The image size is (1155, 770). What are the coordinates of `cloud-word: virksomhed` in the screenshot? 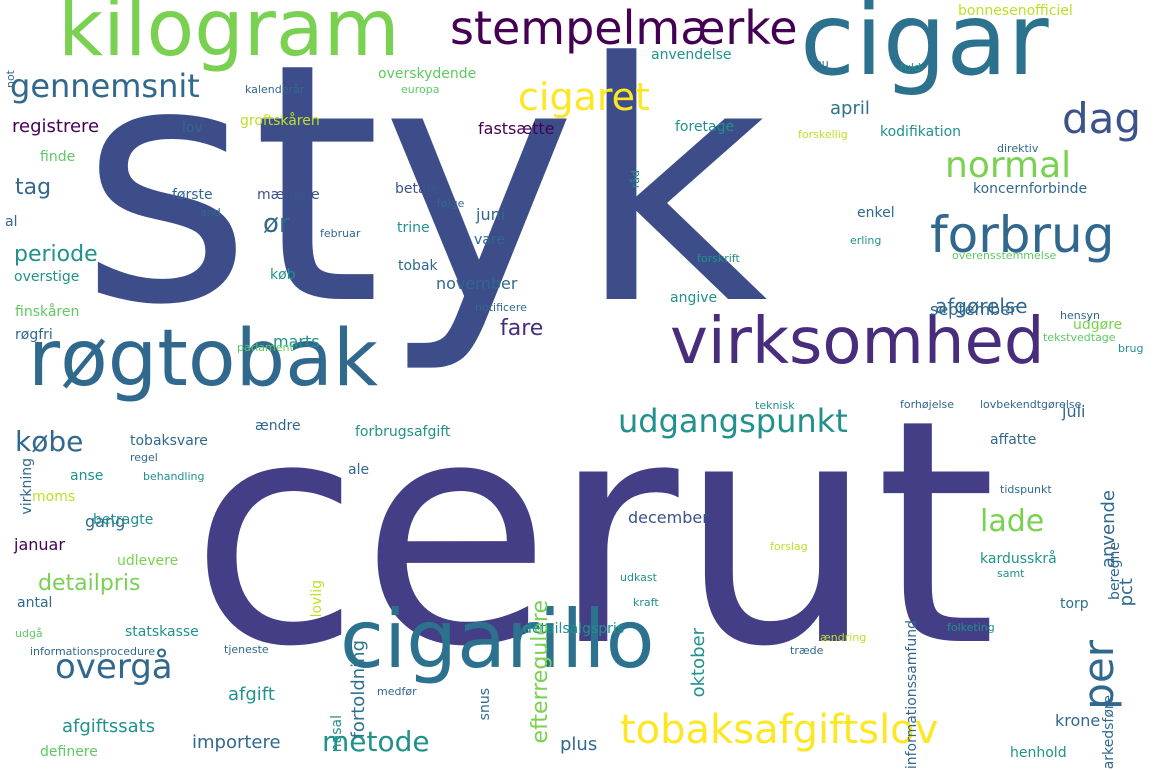 It's located at (857, 342).